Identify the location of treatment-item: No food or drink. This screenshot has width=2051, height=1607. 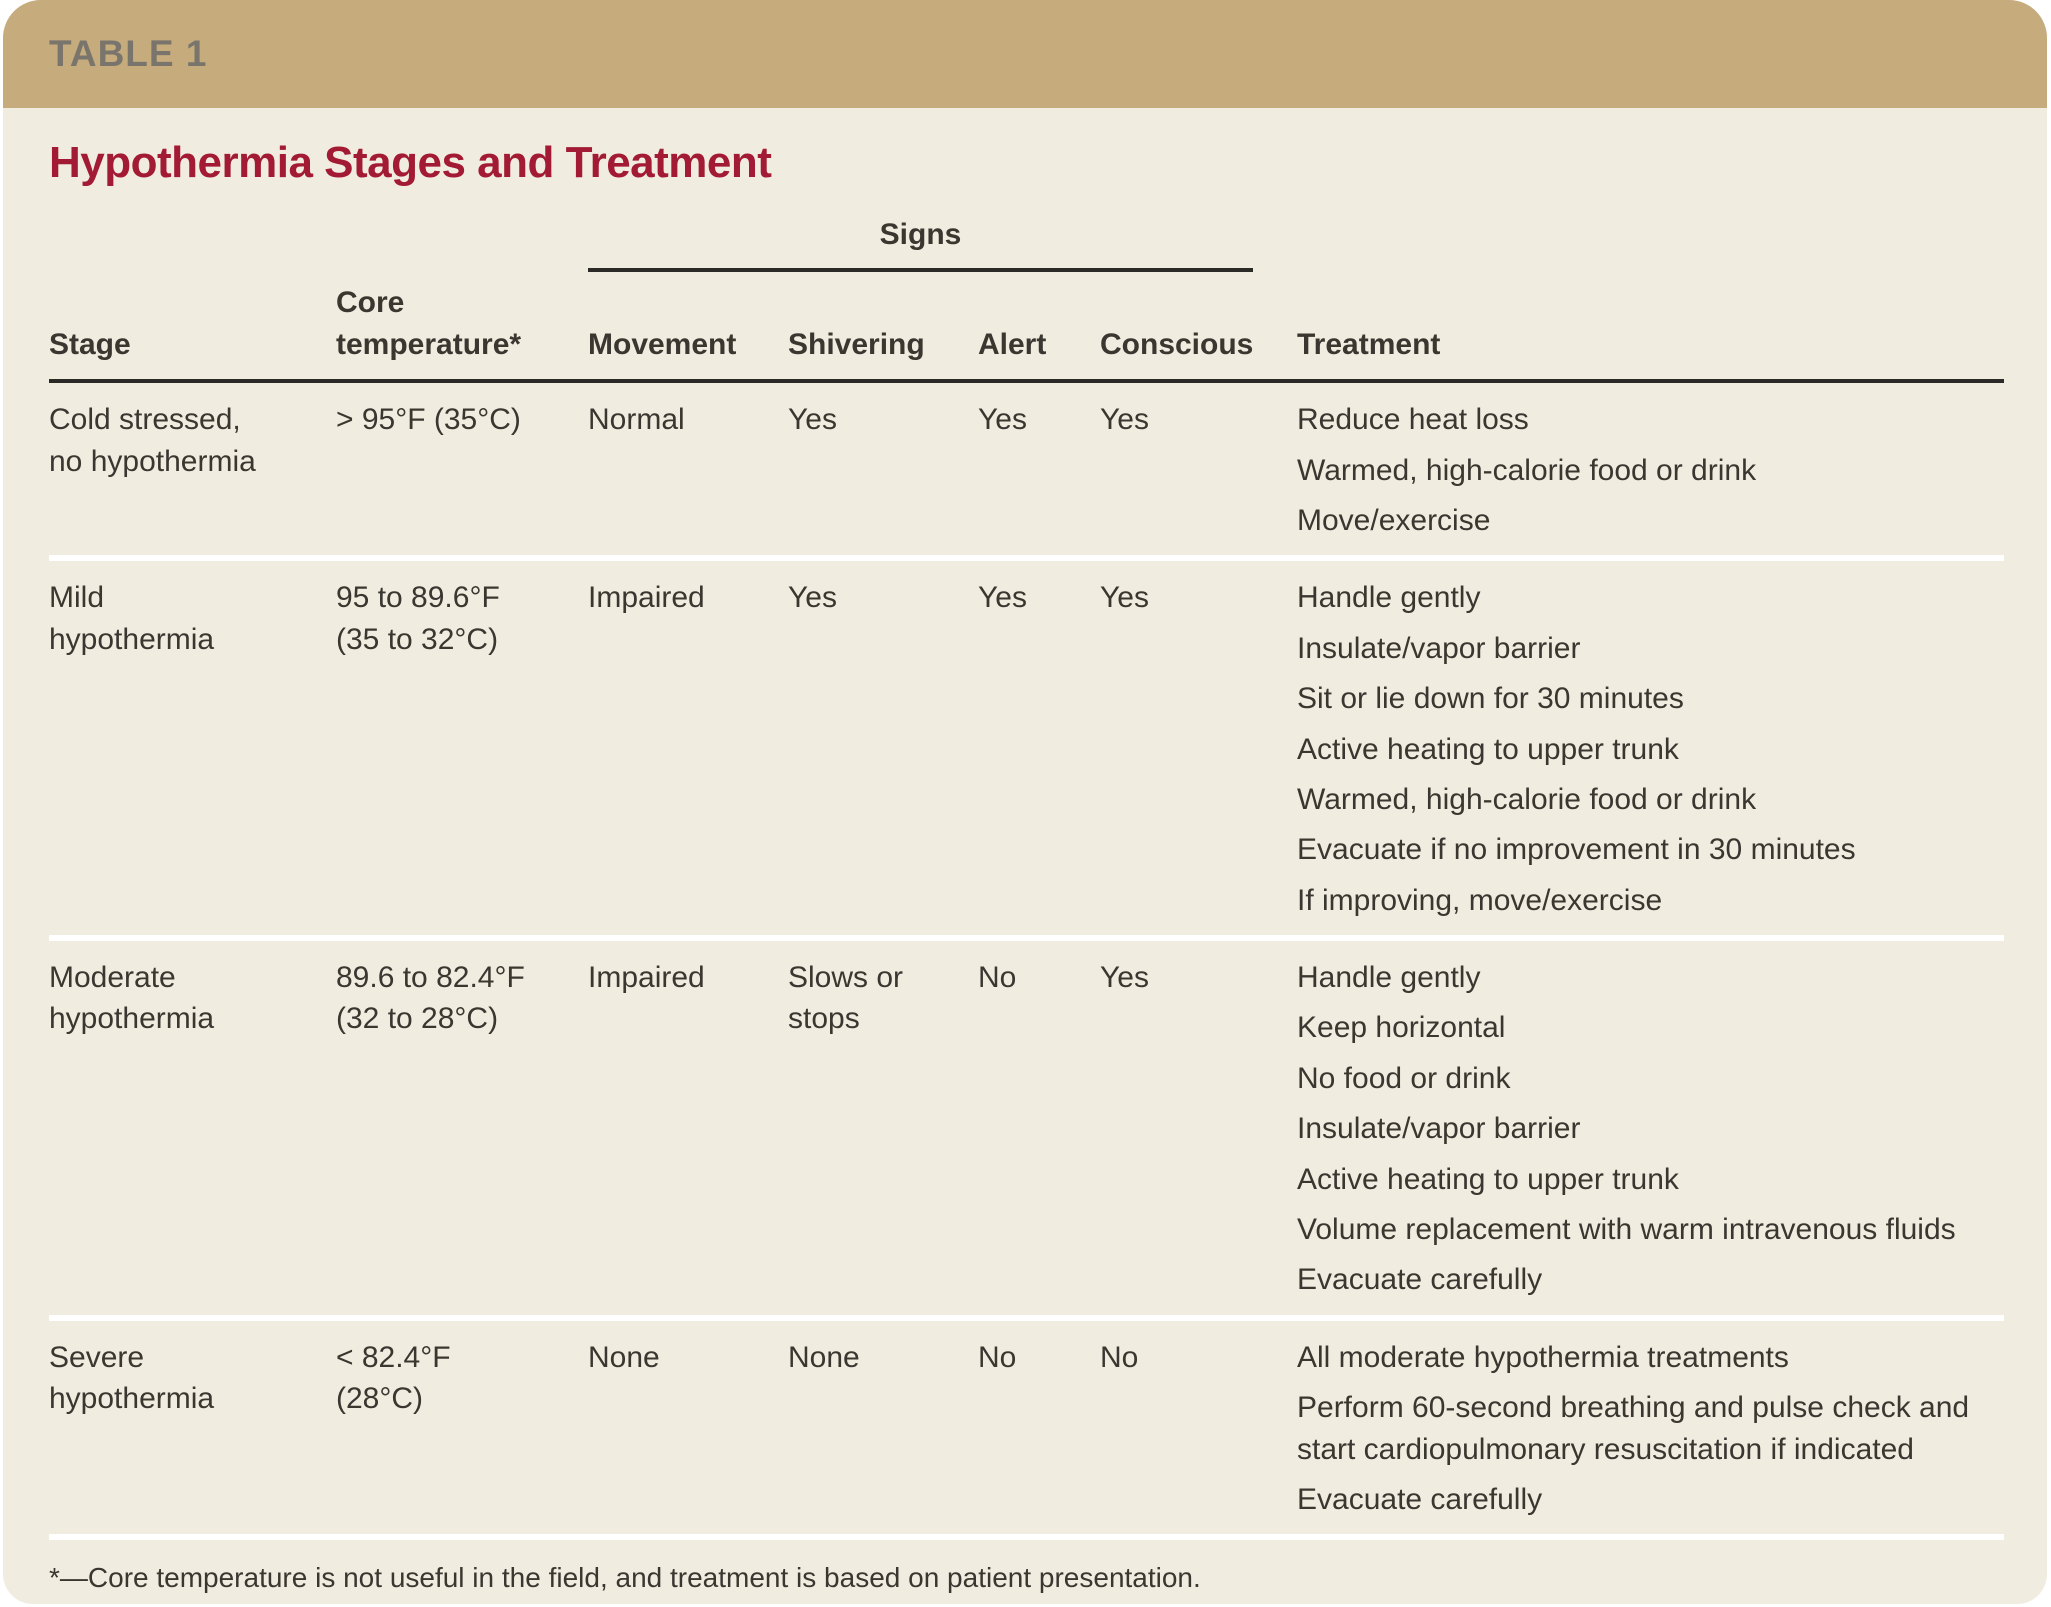
(1404, 1078).